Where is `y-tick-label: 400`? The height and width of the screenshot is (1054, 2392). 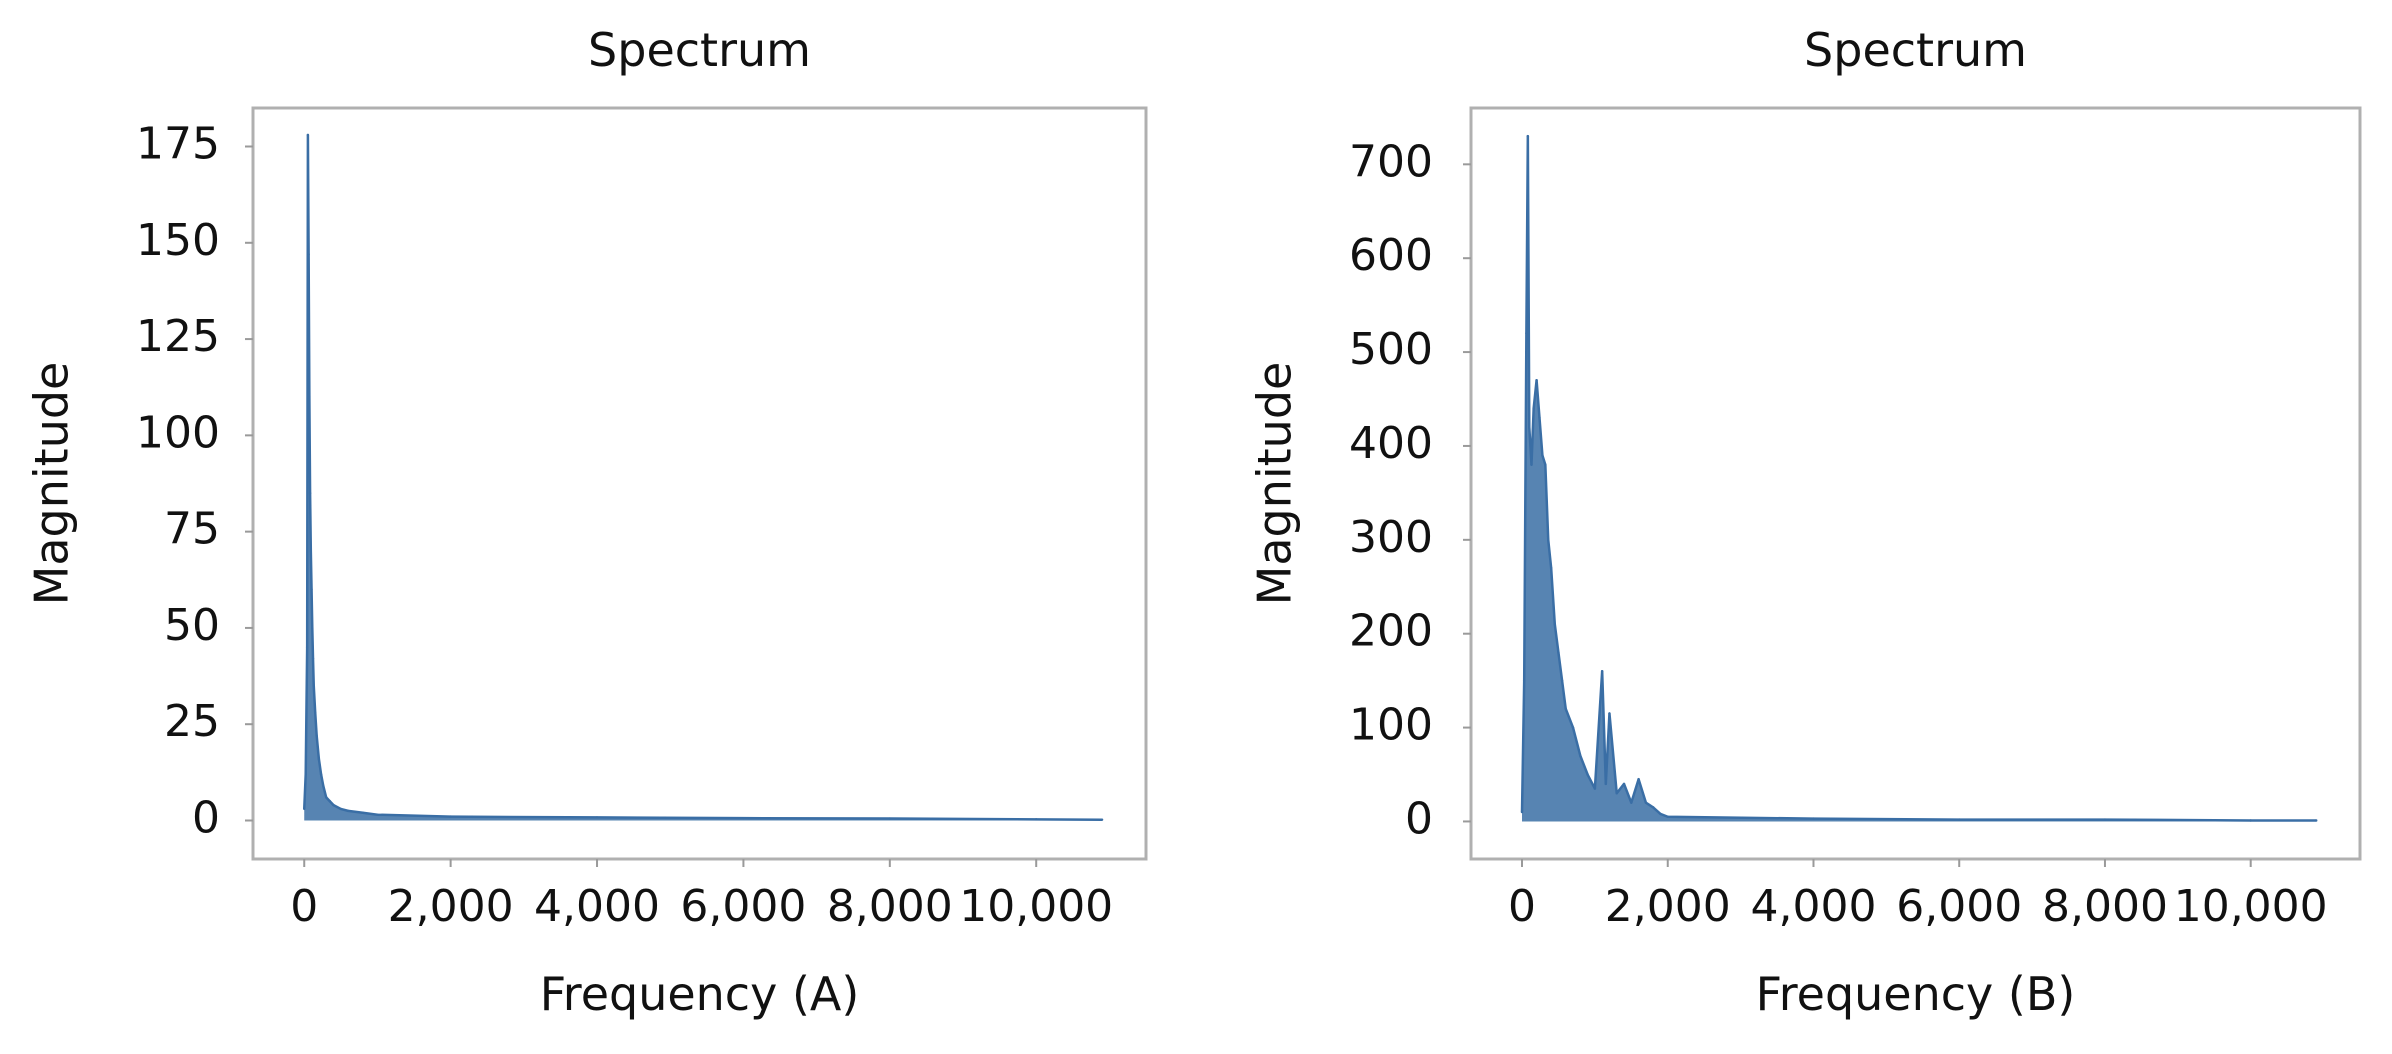 y-tick-label: 400 is located at coordinates (1391, 443).